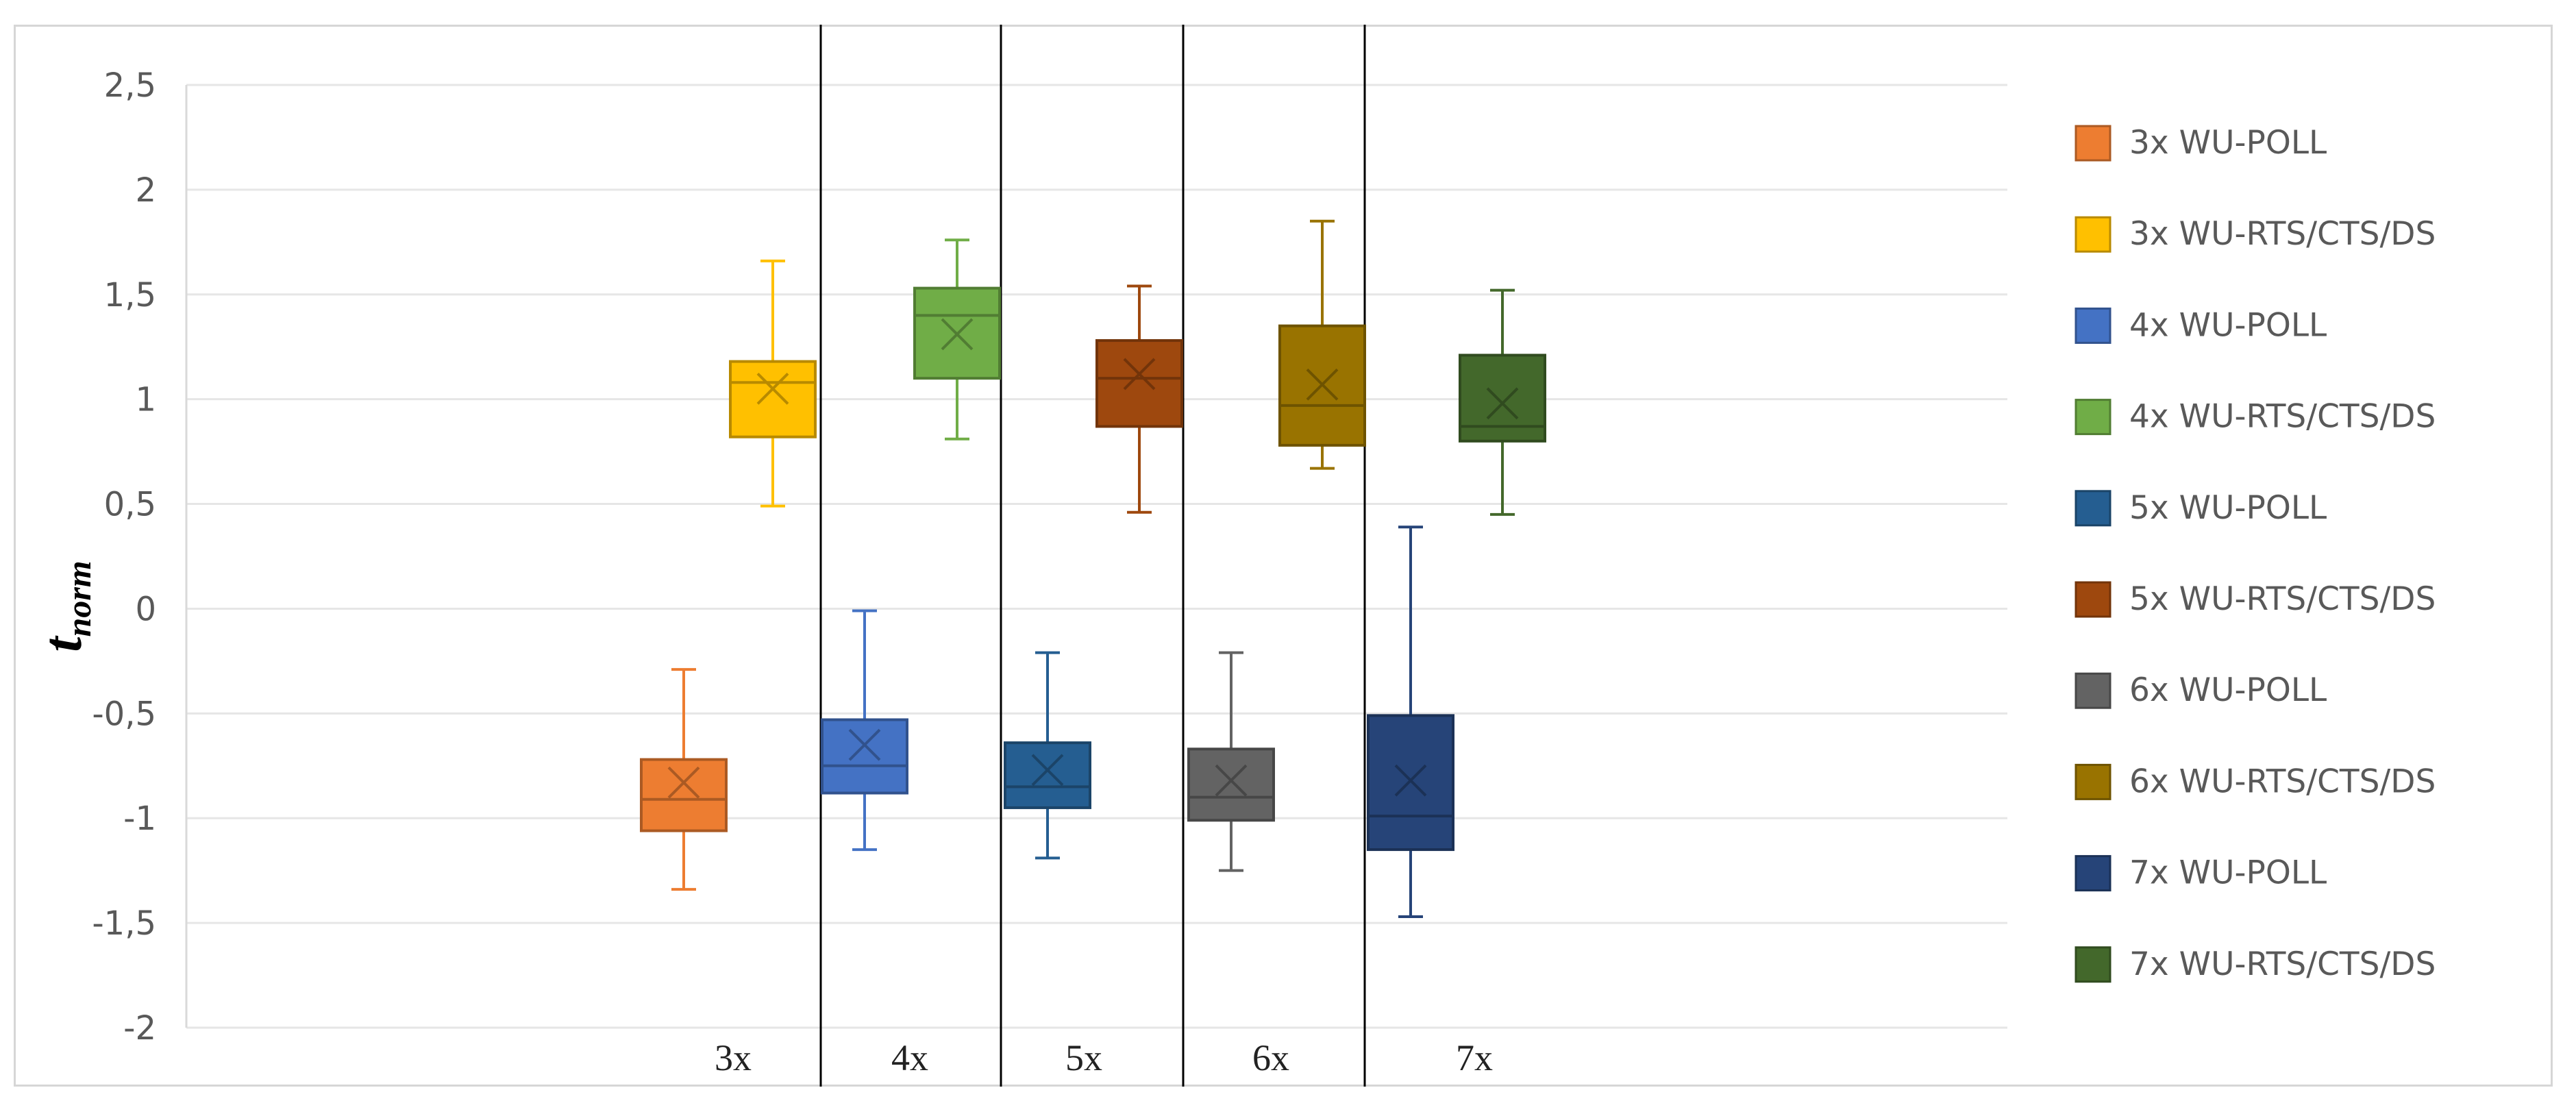 The image size is (2576, 1114). Describe the element at coordinates (2282, 964) in the screenshot. I see `legend-label: 7x WU-RTS/CTS/DS` at that location.